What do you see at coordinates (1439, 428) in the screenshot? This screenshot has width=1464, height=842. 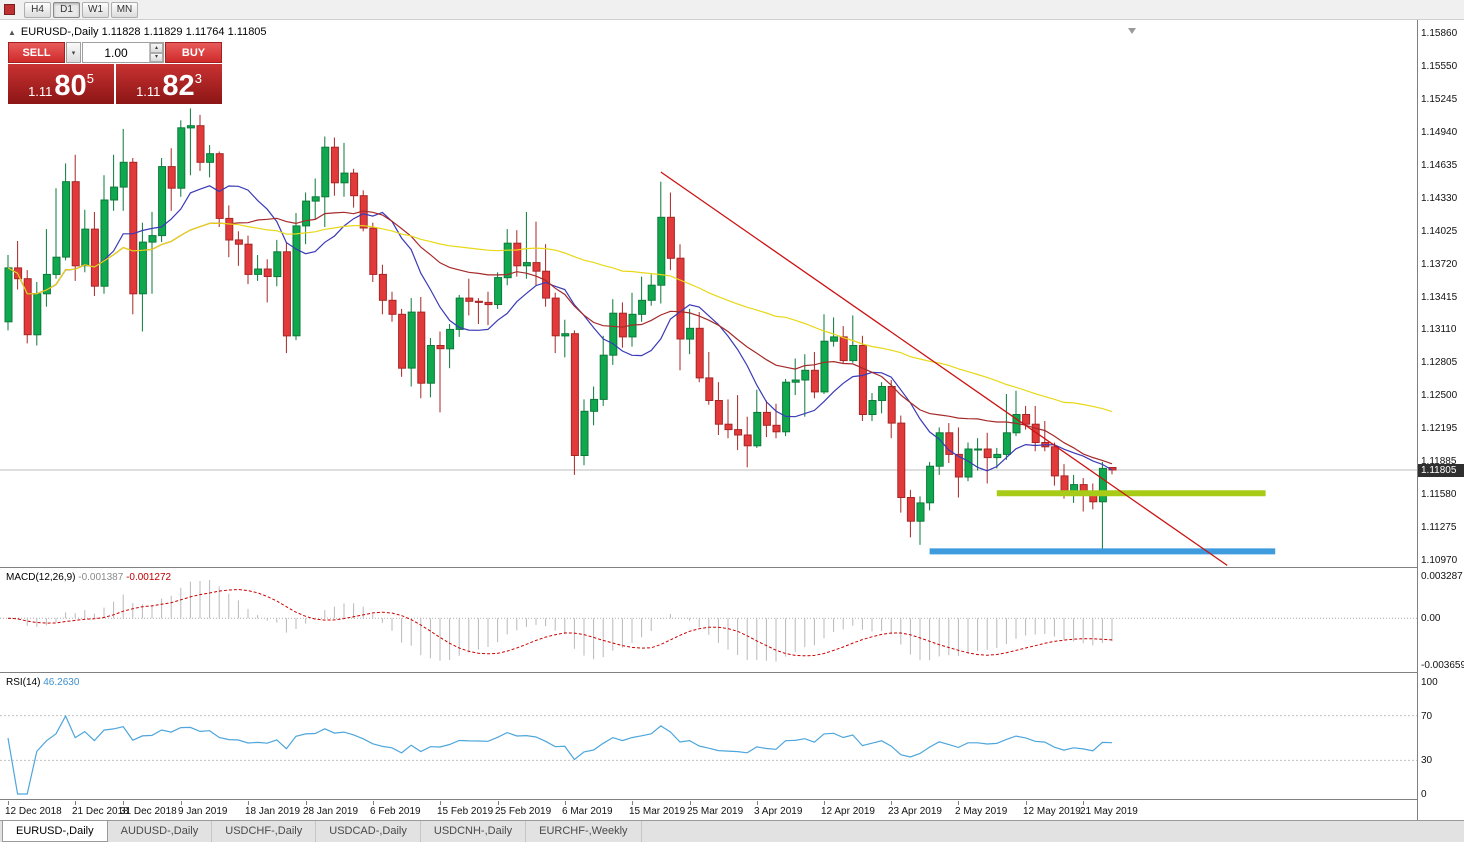 I see `price-axis-label: 1.12195` at bounding box center [1439, 428].